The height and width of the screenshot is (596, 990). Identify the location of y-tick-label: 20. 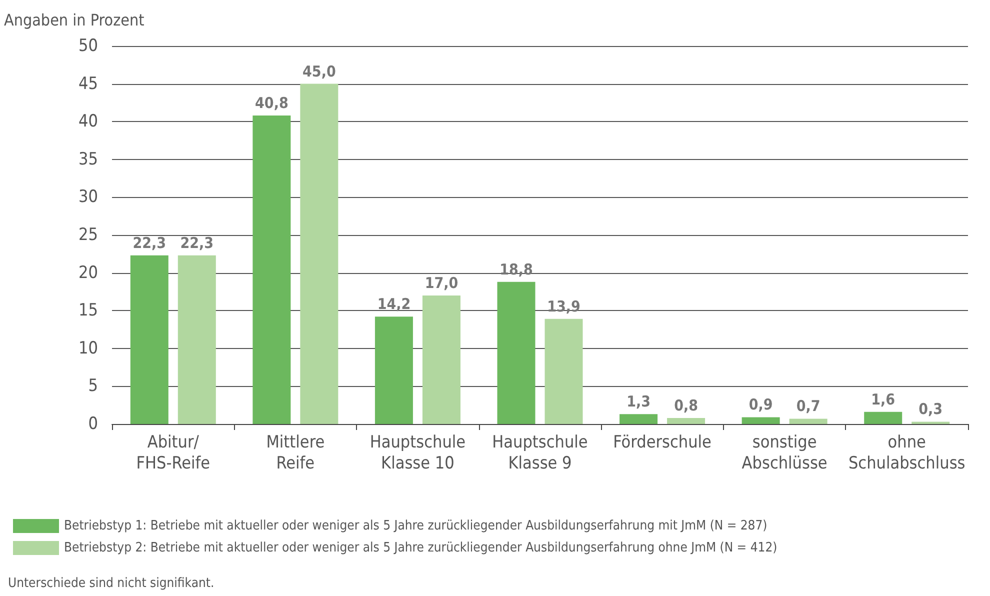
(88, 272).